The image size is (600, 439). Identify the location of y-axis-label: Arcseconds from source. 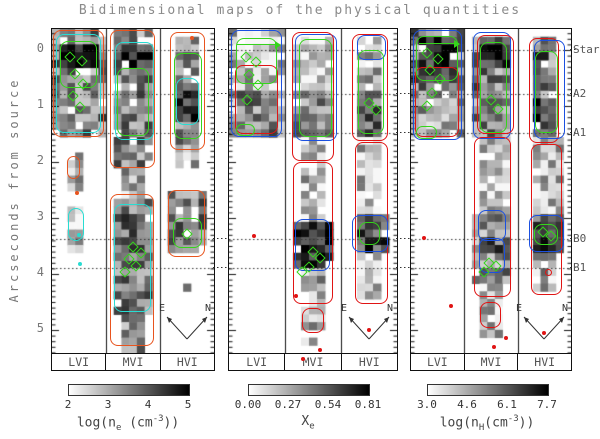
(14, 190).